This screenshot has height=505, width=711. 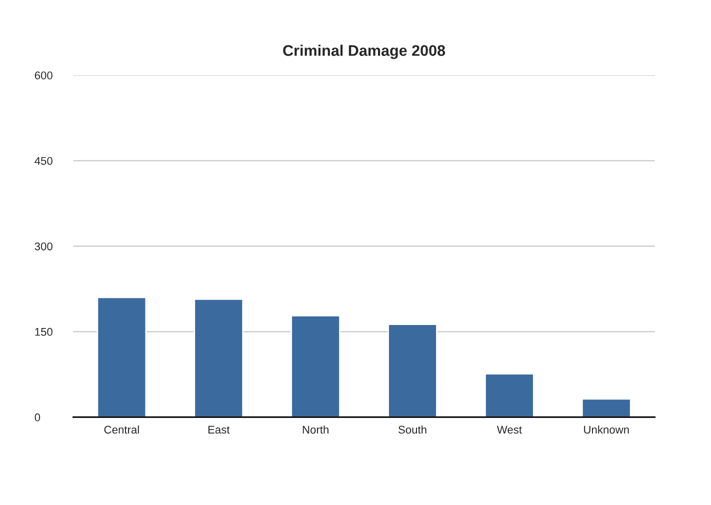 What do you see at coordinates (412, 429) in the screenshot?
I see `x-tick-label: South` at bounding box center [412, 429].